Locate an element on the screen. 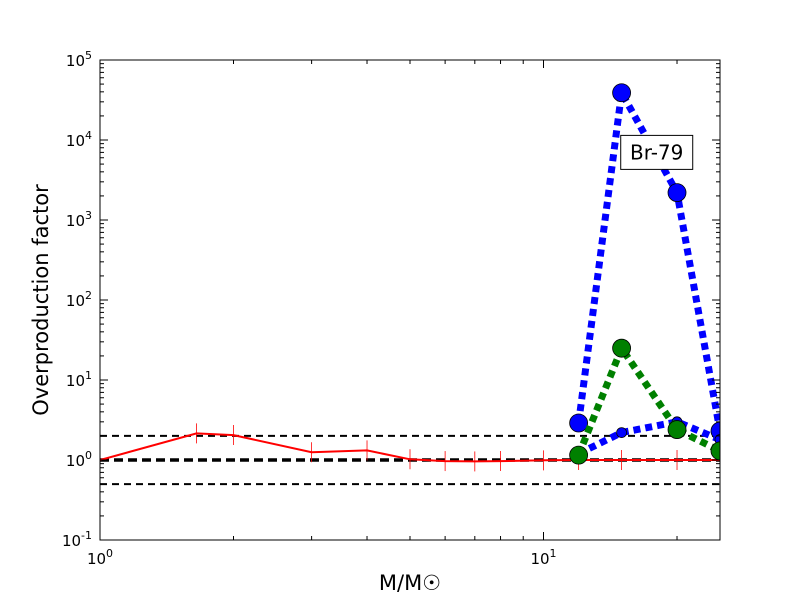 This screenshot has width=800, height=600. annotation-box is located at coordinates (657, 152).